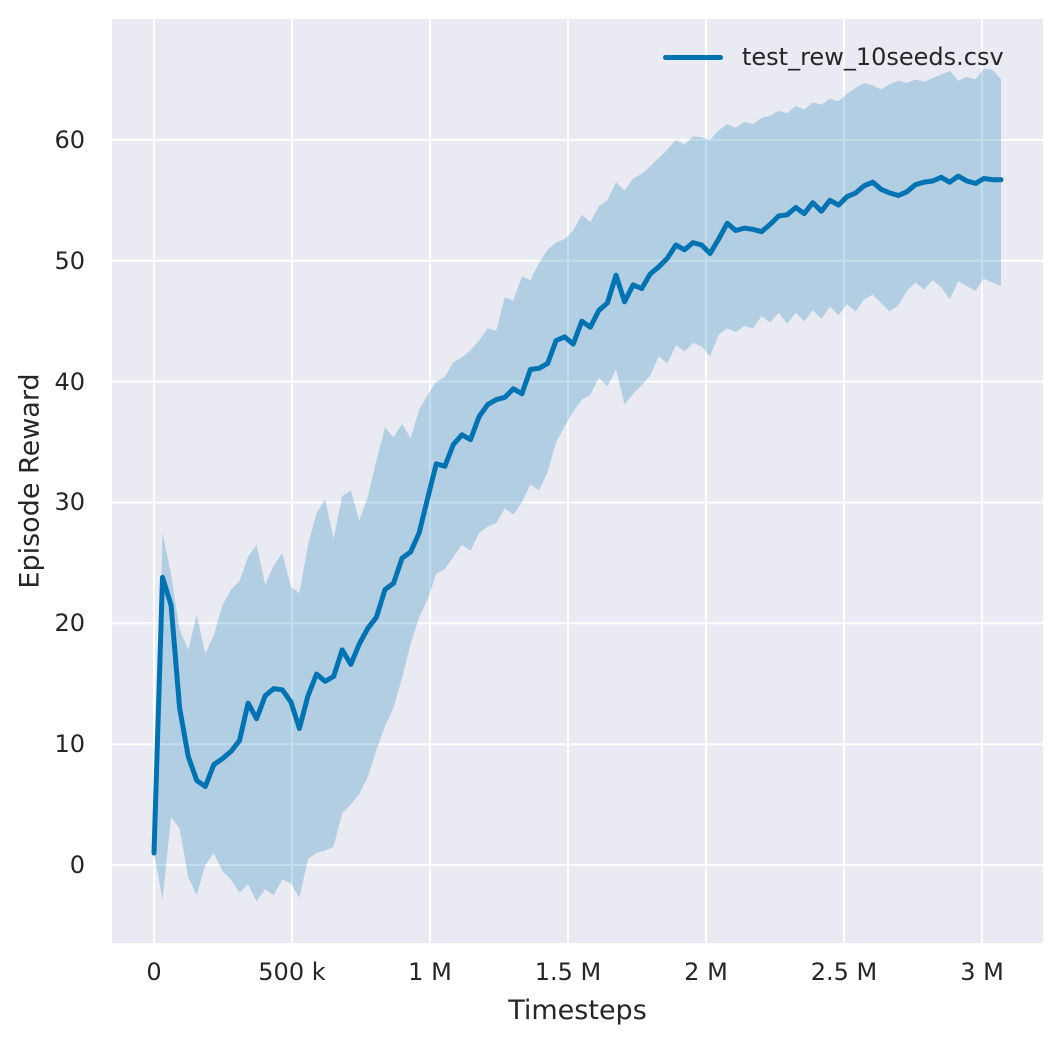 The width and height of the screenshot is (1061, 1050). What do you see at coordinates (30, 481) in the screenshot?
I see `y-axis-label: Episode Reward` at bounding box center [30, 481].